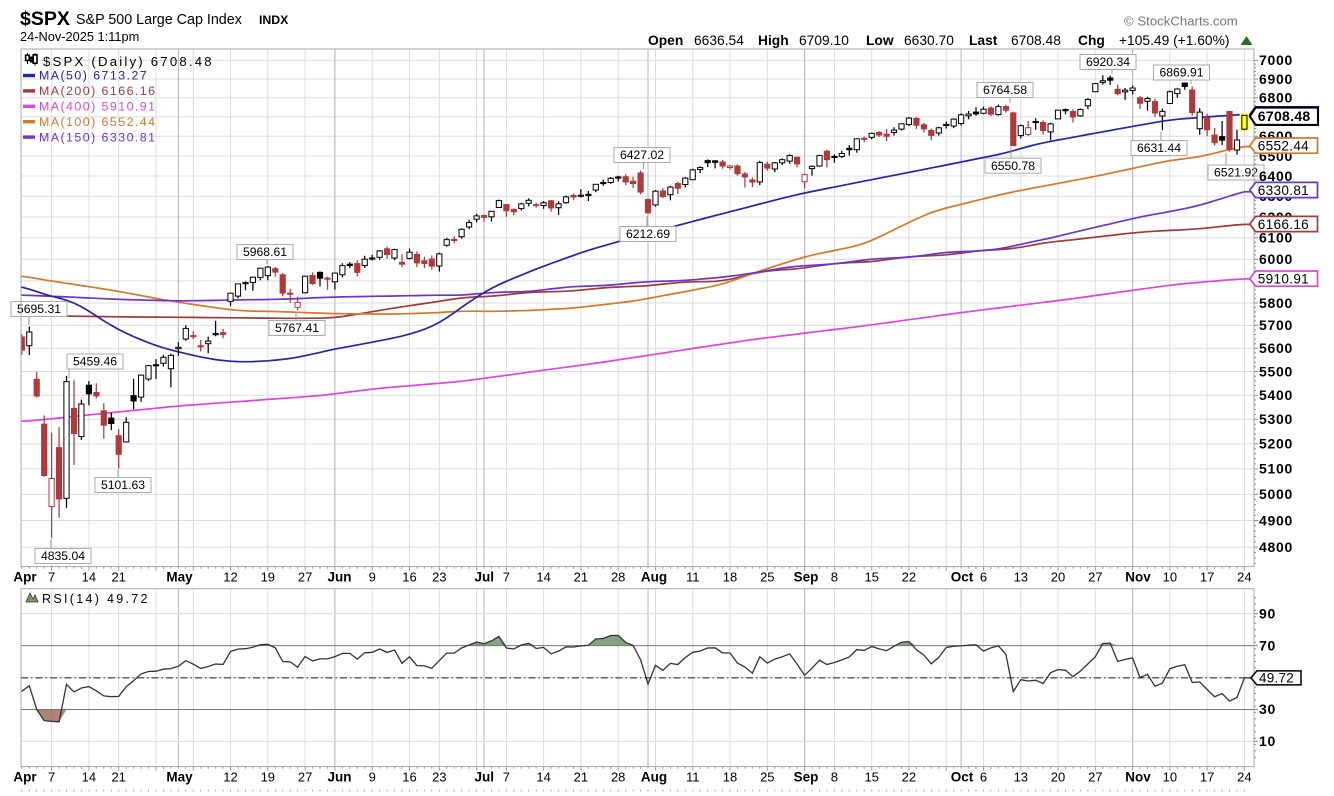  What do you see at coordinates (1276, 176) in the screenshot?
I see `svg-text: 6400` at bounding box center [1276, 176].